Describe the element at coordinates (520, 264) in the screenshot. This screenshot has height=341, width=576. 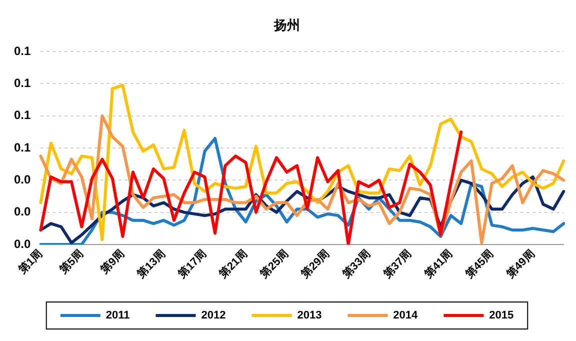
I see `x-tick-label: 第49周` at that location.